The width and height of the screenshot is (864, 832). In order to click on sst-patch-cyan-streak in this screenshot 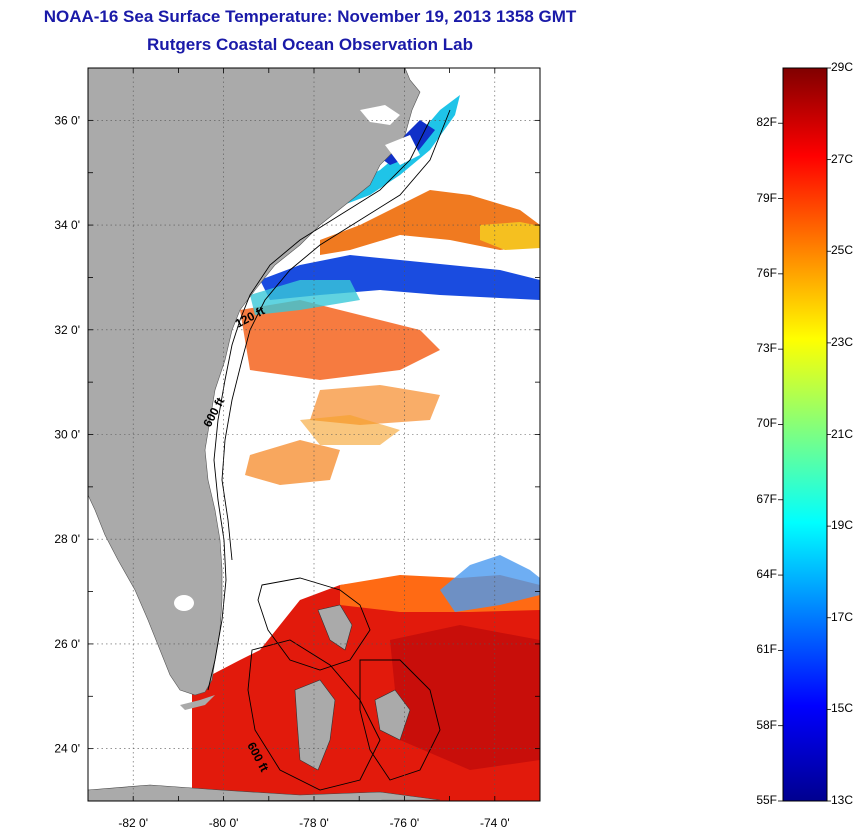, I will do `click(305, 297)`.